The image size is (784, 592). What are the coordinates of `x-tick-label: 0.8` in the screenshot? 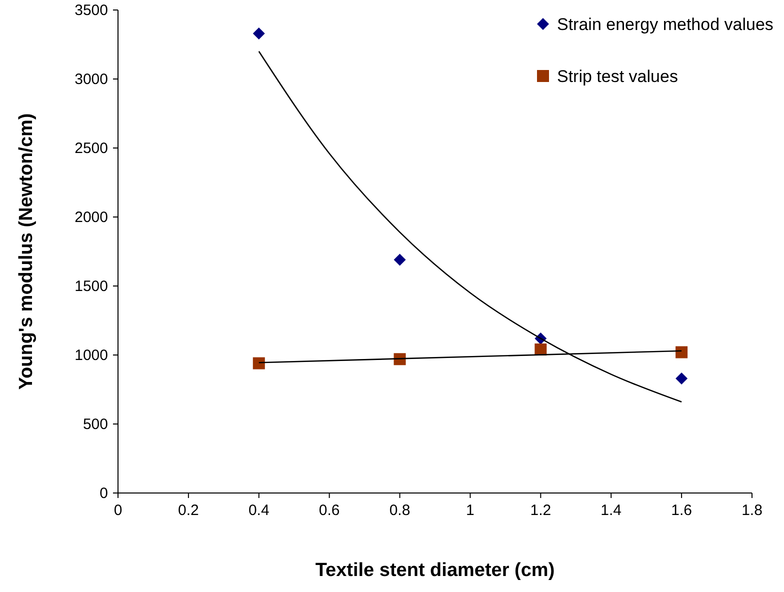 It's located at (399, 510).